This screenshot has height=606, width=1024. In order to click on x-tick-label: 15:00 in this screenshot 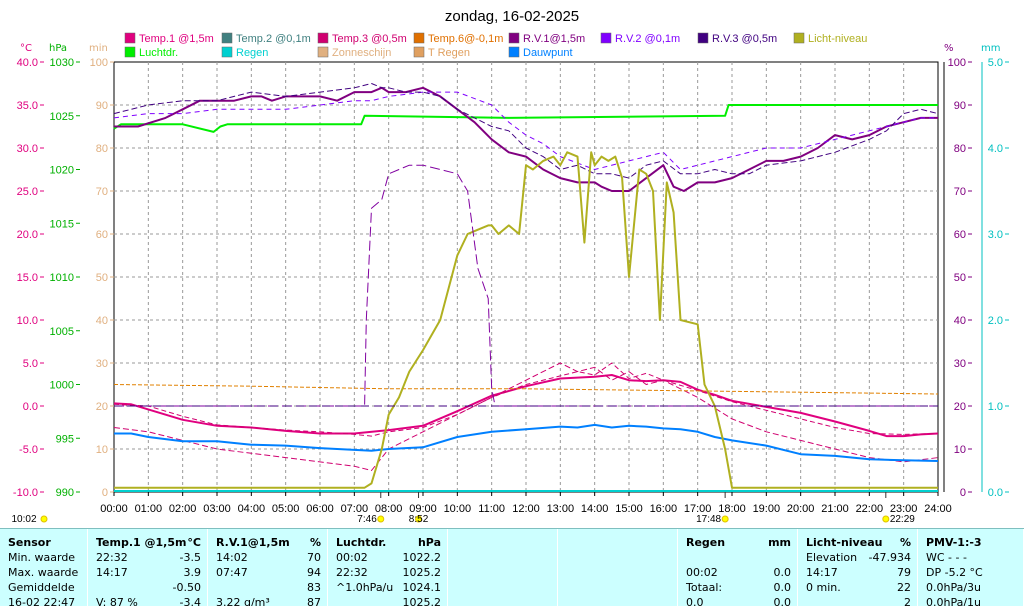, I will do `click(629, 509)`.